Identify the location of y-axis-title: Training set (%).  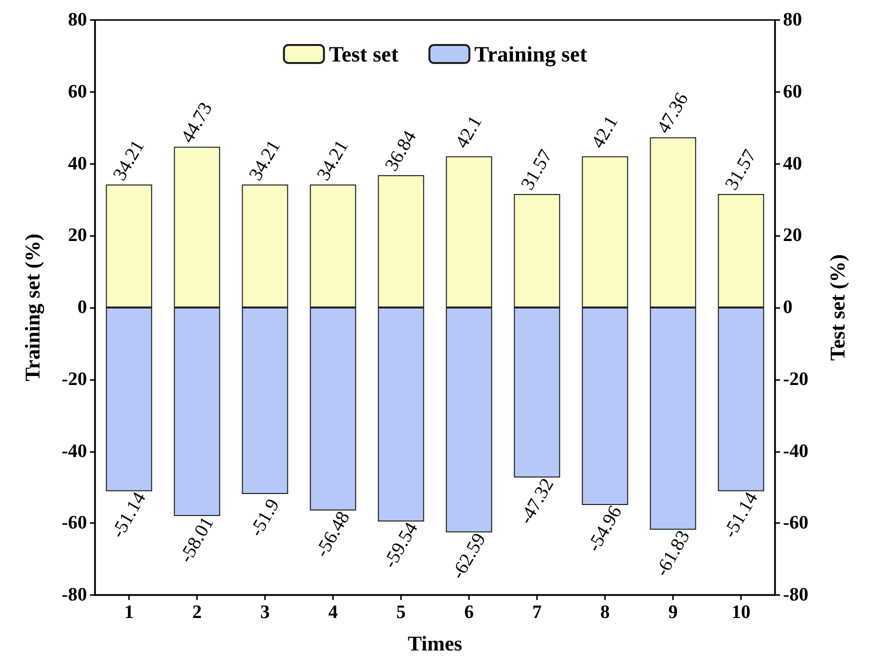
(32, 308).